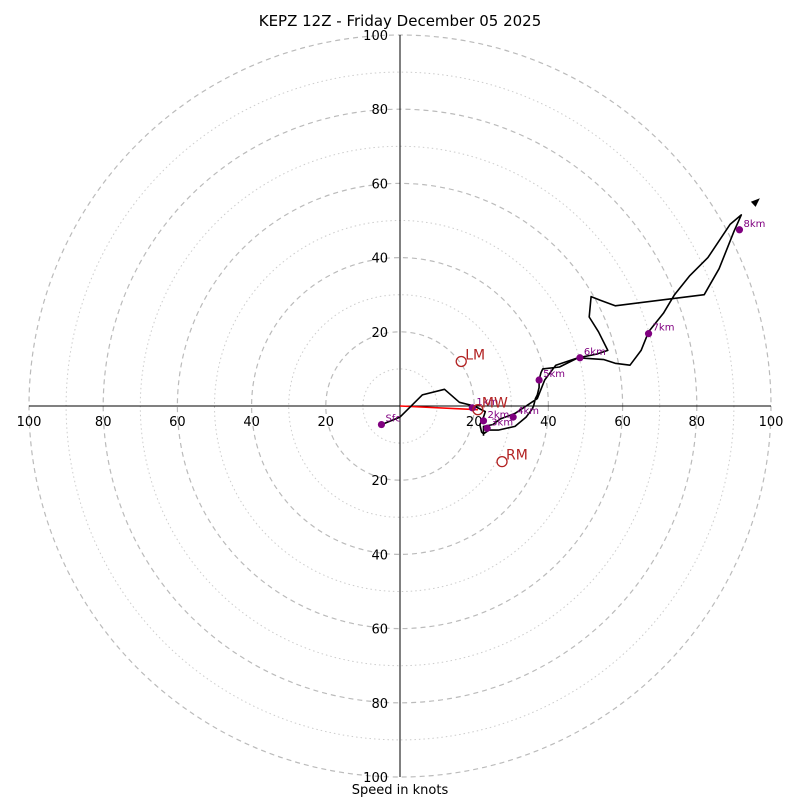 The image size is (800, 800). I want to click on height-point-6km, so click(580, 358).